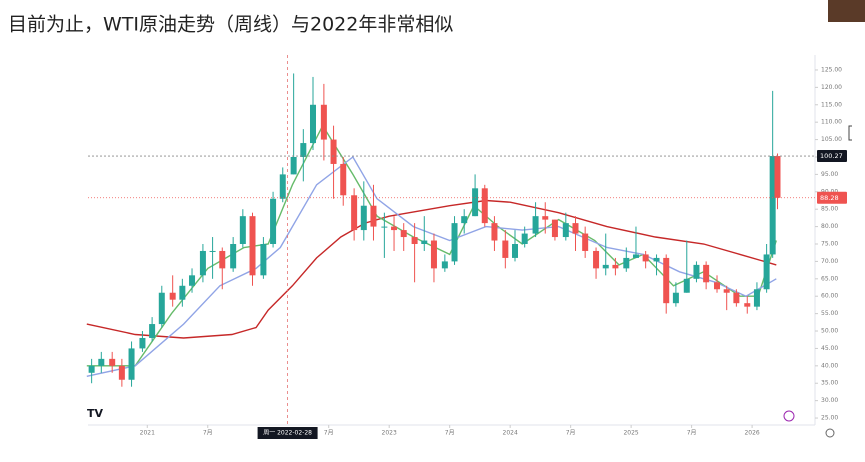 Image resolution: width=865 pixels, height=462 pixels. What do you see at coordinates (789, 416) in the screenshot?
I see `icon` at bounding box center [789, 416].